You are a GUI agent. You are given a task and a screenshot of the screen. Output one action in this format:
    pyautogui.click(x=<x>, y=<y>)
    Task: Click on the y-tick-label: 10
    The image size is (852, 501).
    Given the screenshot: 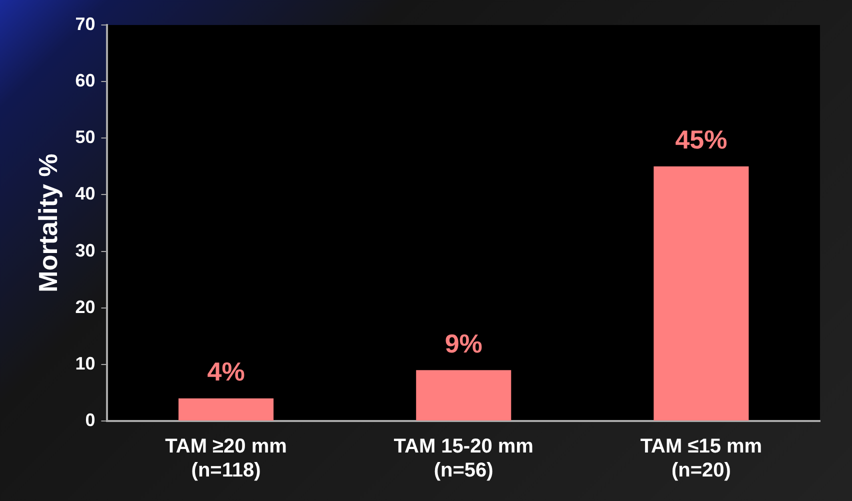 What is the action you would take?
    pyautogui.click(x=85, y=363)
    